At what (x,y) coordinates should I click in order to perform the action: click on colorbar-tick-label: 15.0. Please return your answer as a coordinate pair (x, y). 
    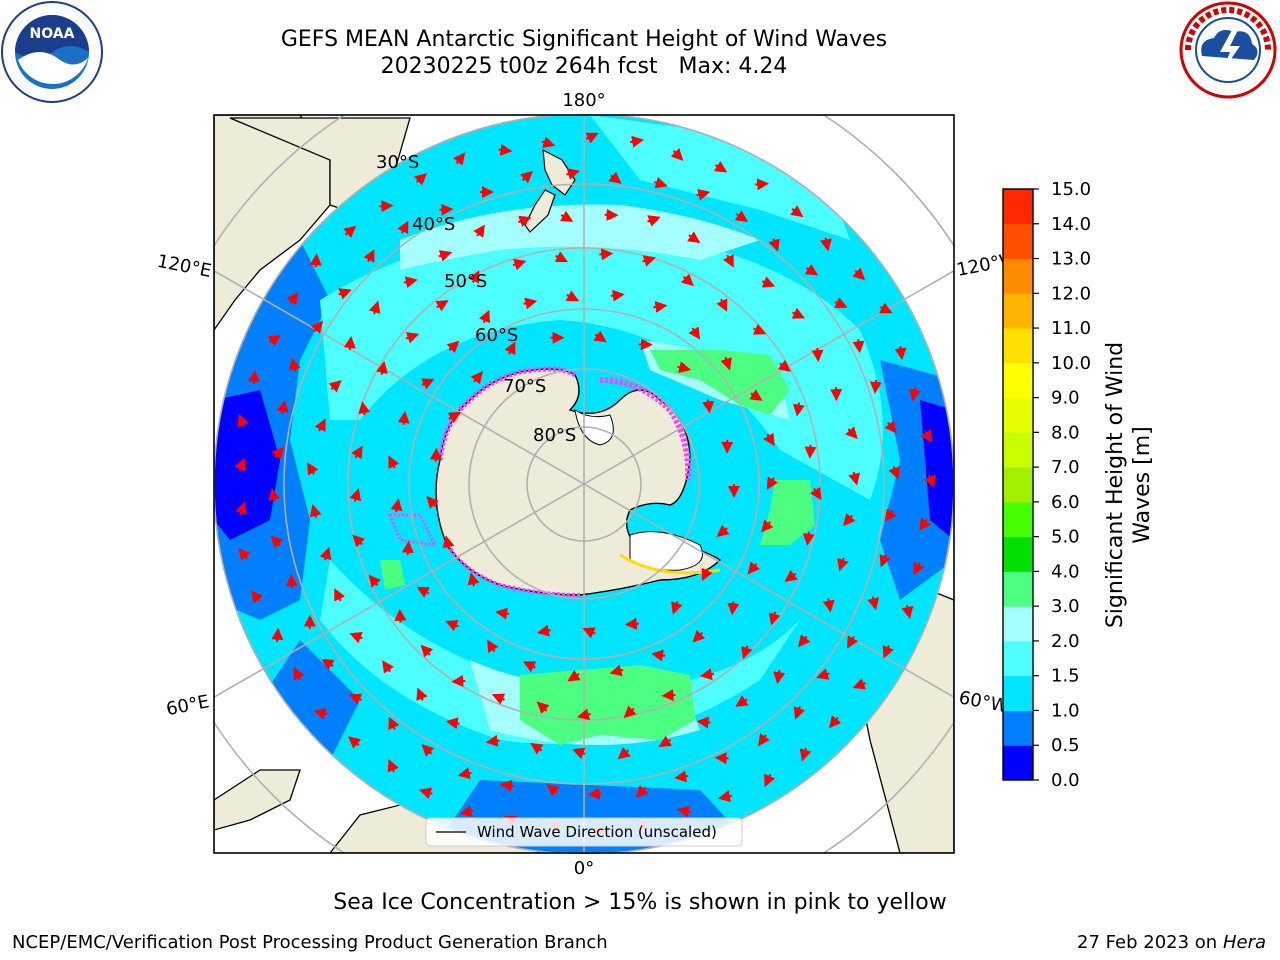
    Looking at the image, I should click on (1071, 189).